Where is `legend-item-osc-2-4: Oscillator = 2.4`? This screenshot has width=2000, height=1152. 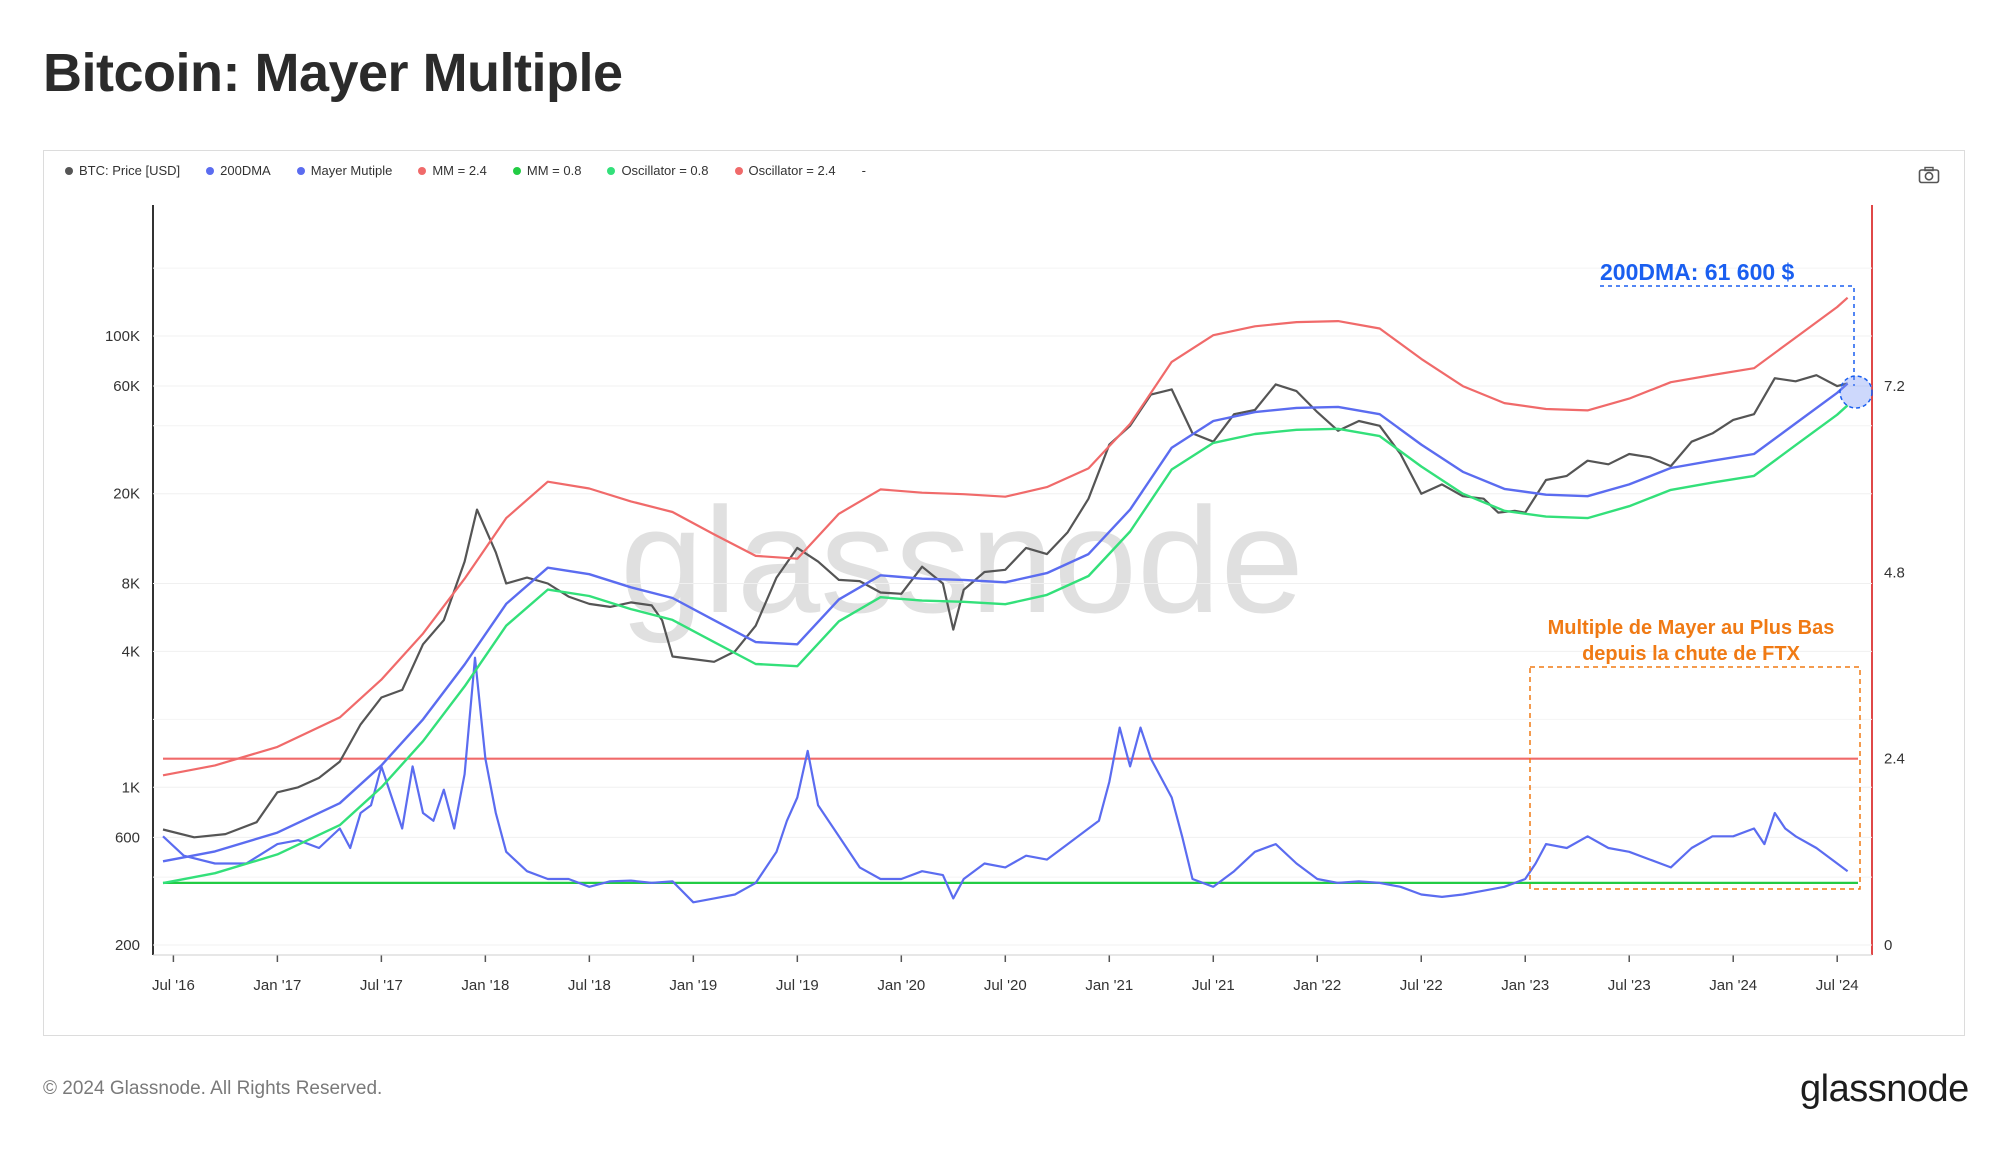
legend-item-osc-2-4: Oscillator = 2.4 is located at coordinates (785, 170).